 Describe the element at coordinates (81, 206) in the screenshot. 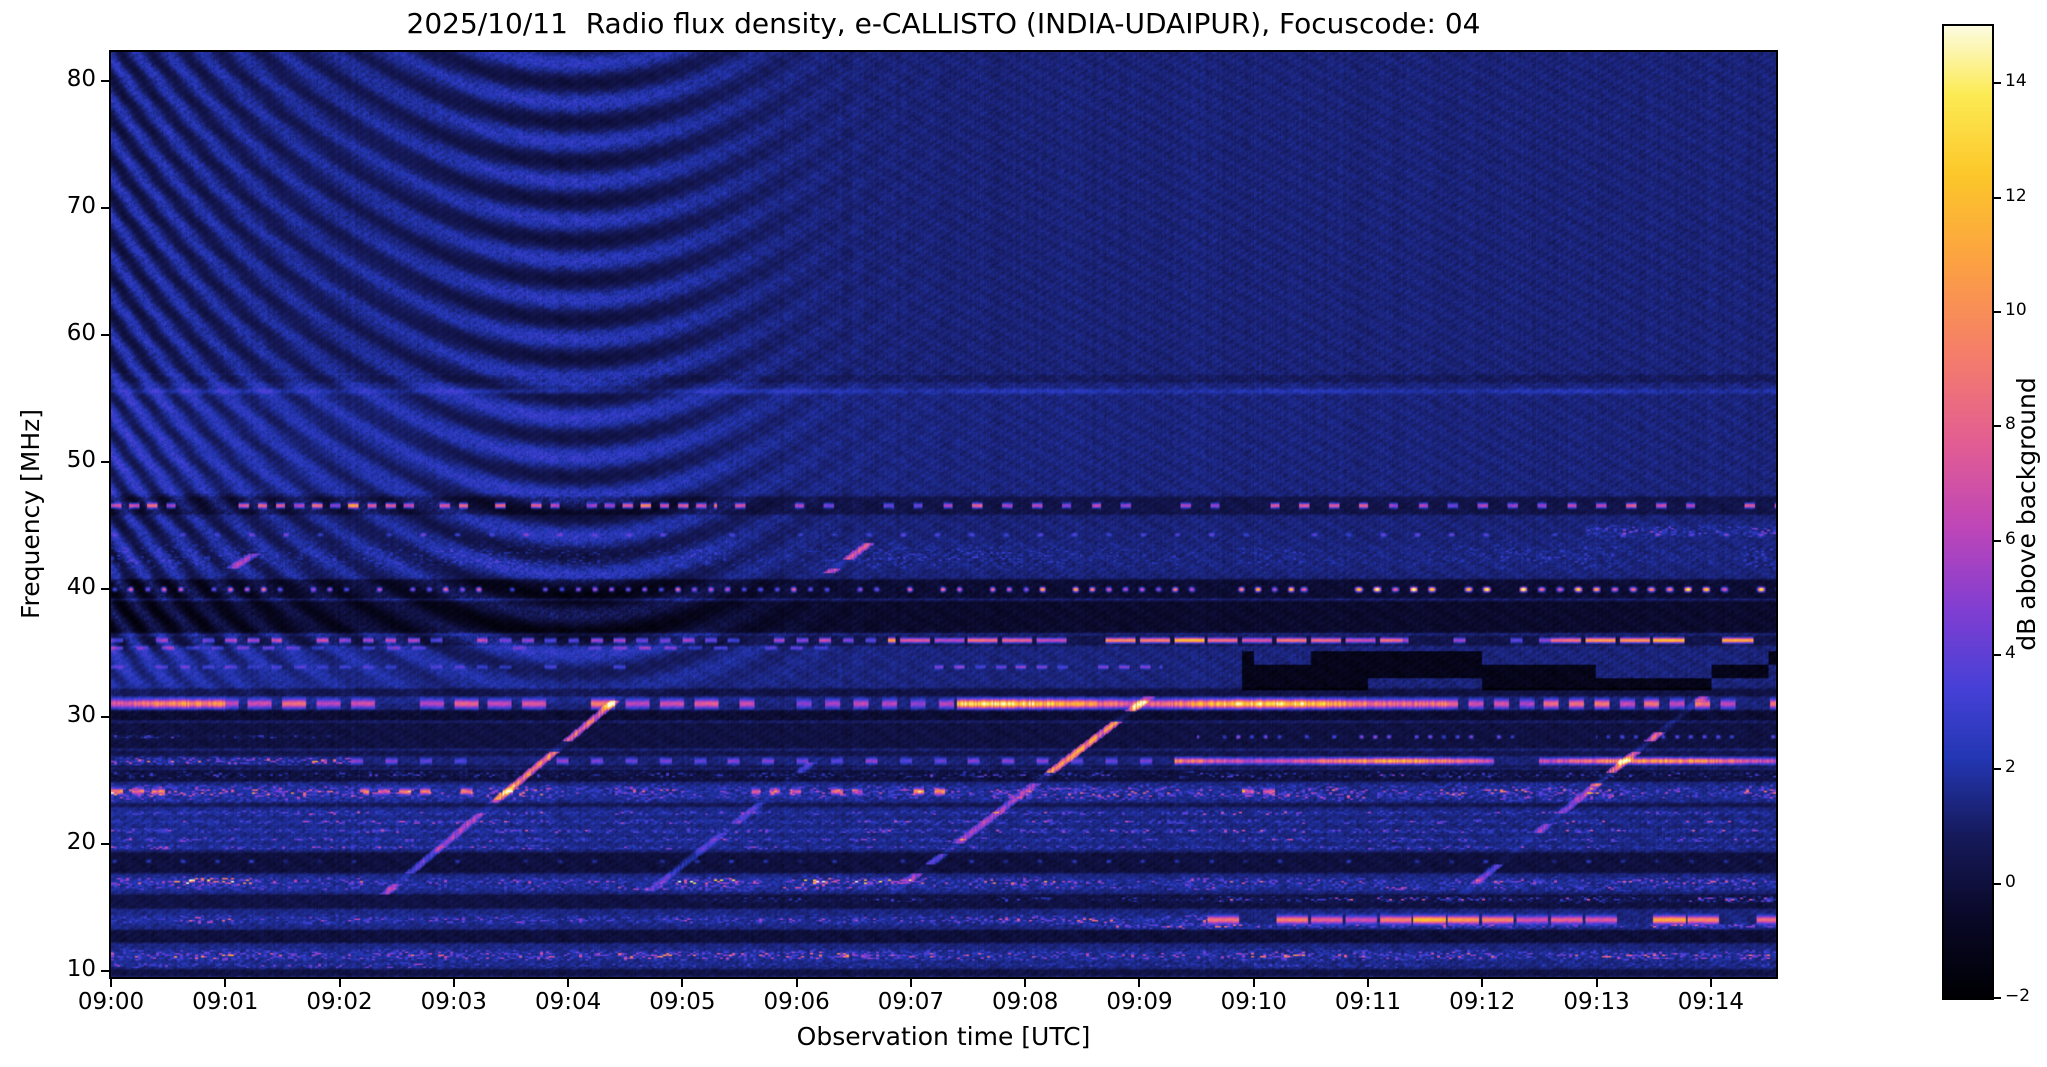

I see `y-tick-label: 70` at that location.